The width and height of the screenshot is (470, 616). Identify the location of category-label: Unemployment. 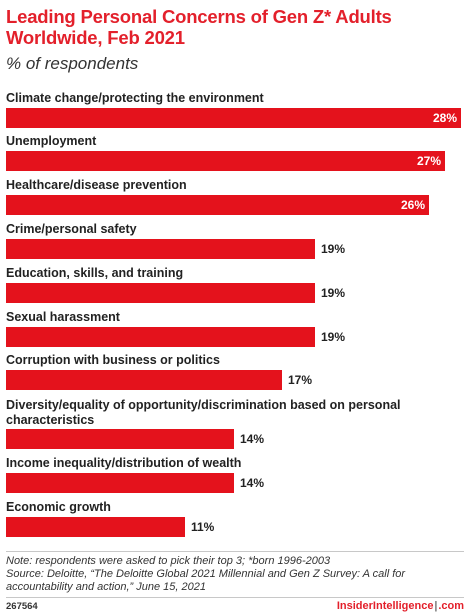
(51, 141).